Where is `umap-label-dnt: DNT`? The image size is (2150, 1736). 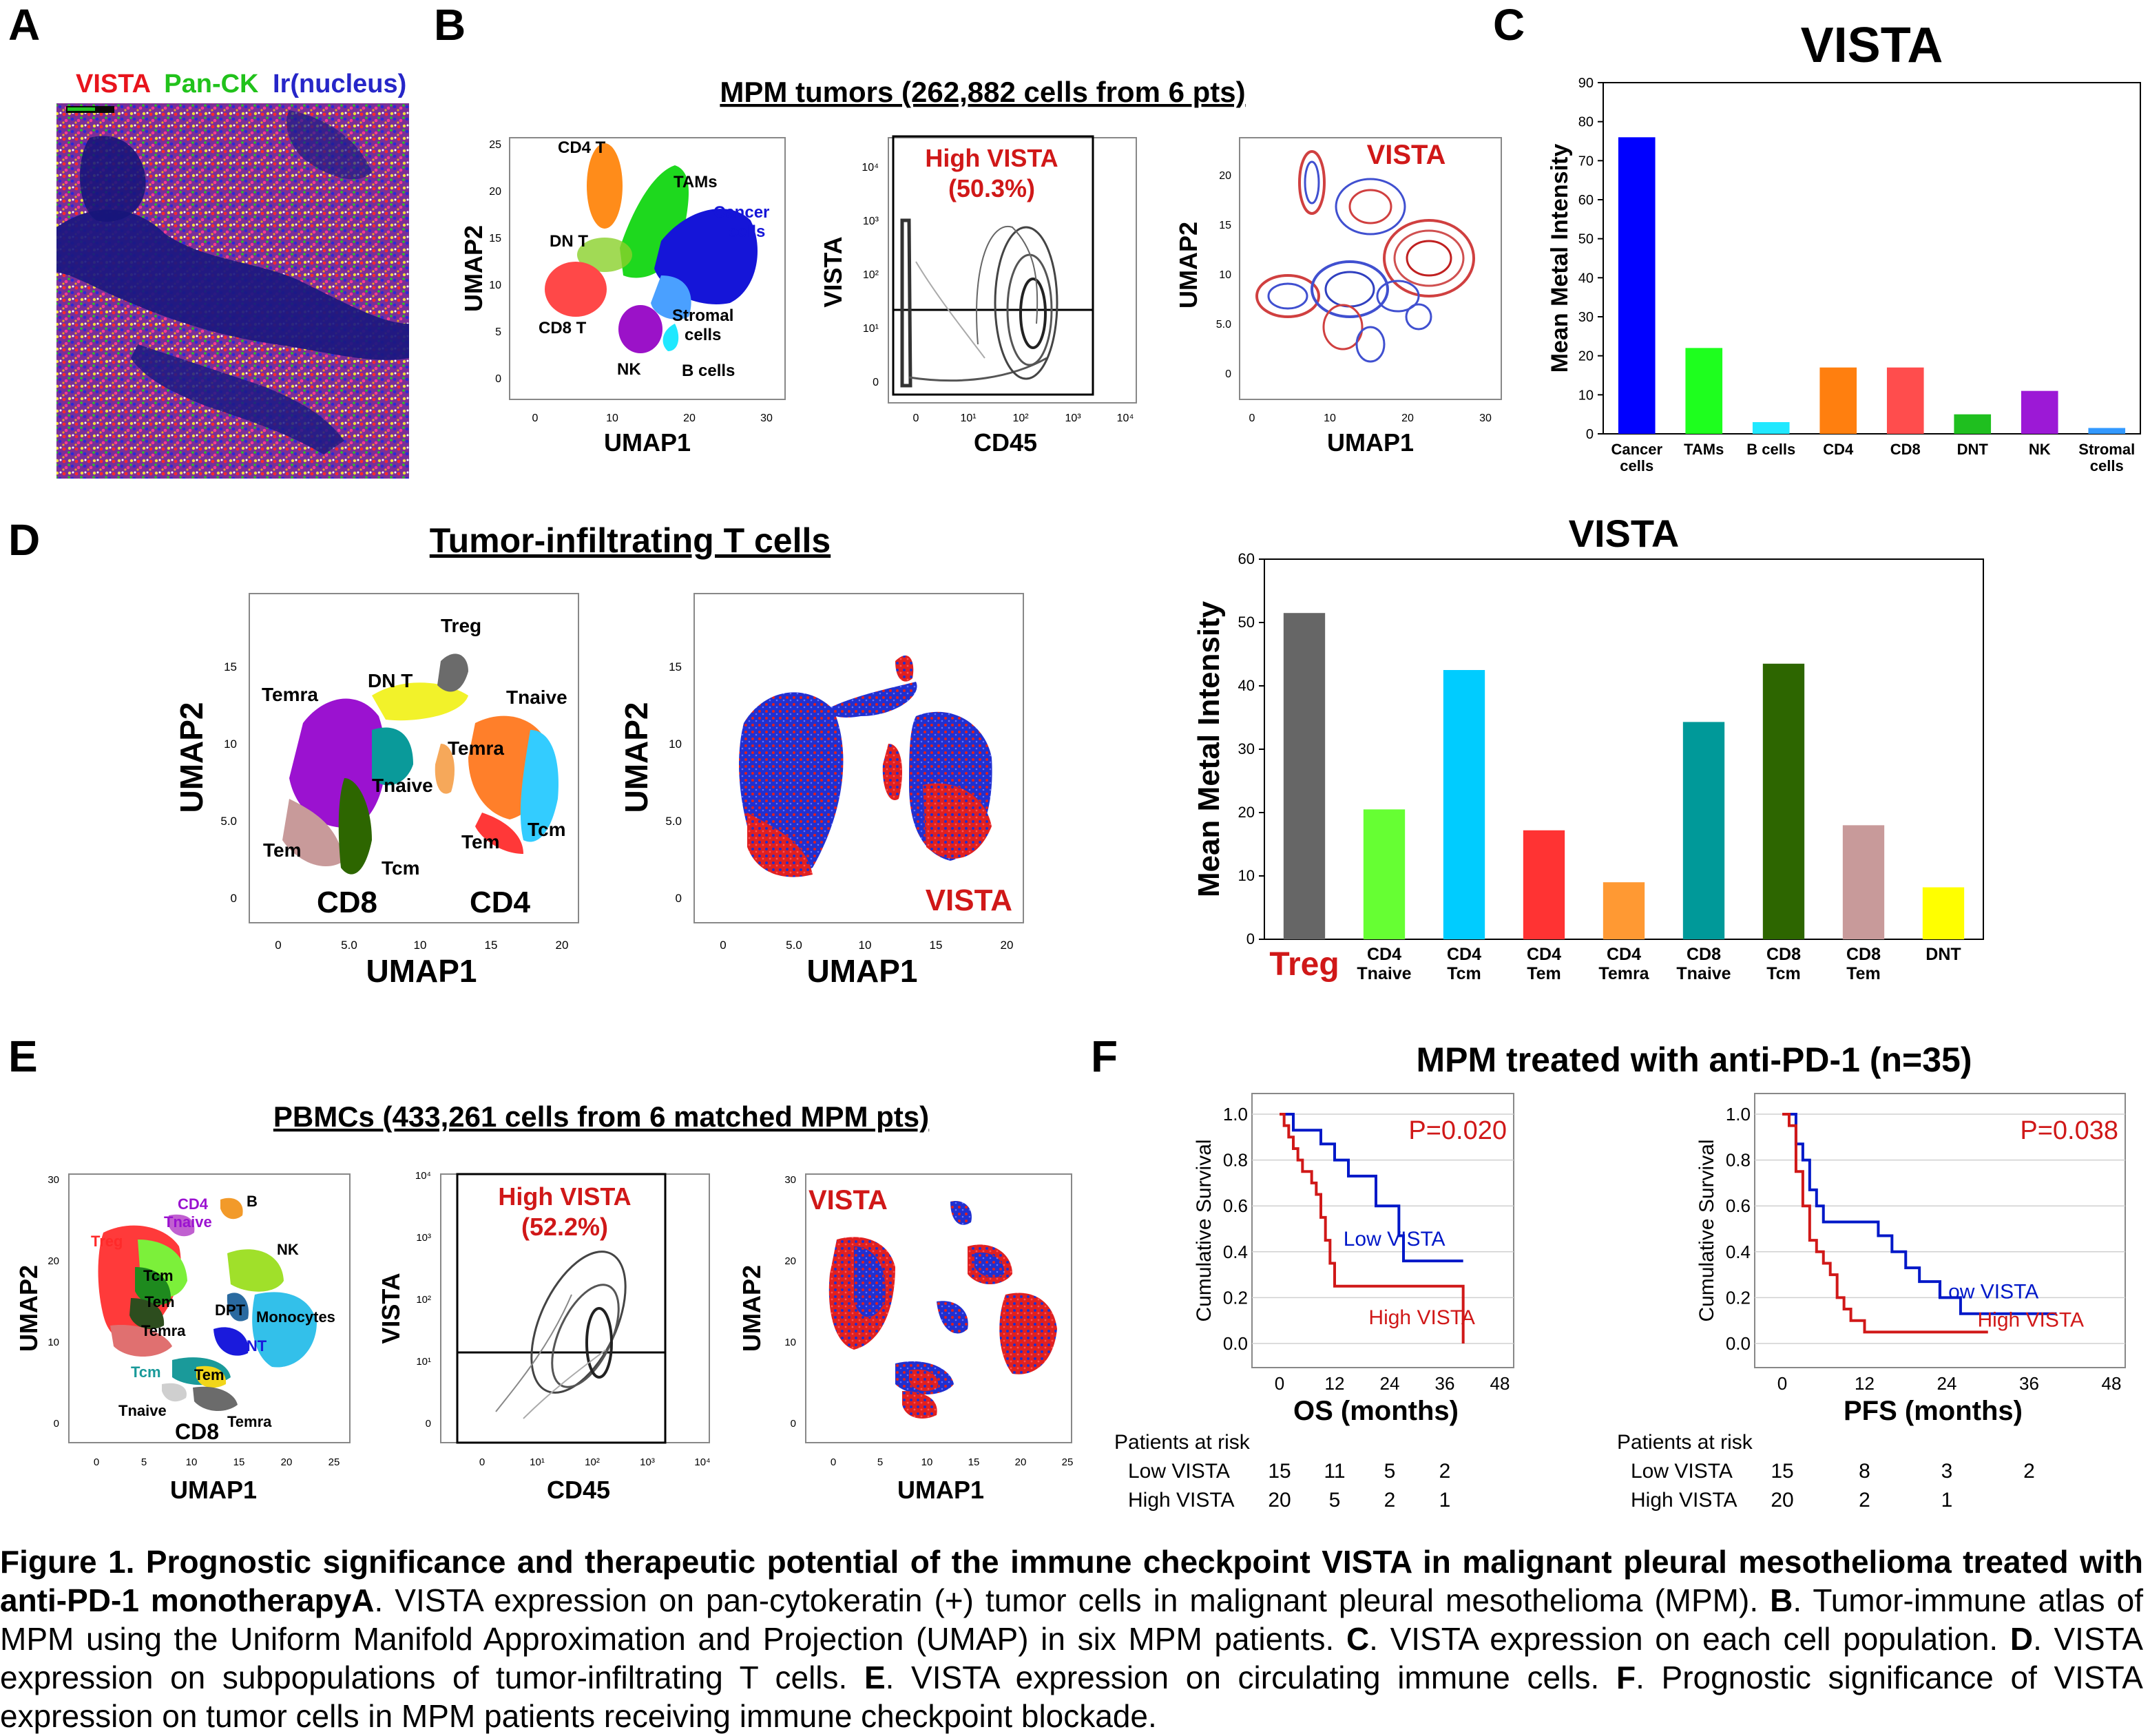 umap-label-dnt: DNT is located at coordinates (252, 1346).